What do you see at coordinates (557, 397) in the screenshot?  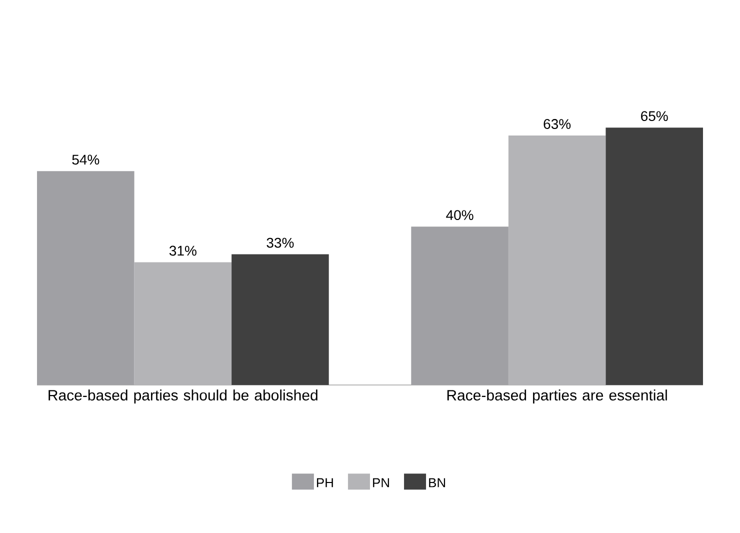 I see `x-tick-label: Race-based parties are essential` at bounding box center [557, 397].